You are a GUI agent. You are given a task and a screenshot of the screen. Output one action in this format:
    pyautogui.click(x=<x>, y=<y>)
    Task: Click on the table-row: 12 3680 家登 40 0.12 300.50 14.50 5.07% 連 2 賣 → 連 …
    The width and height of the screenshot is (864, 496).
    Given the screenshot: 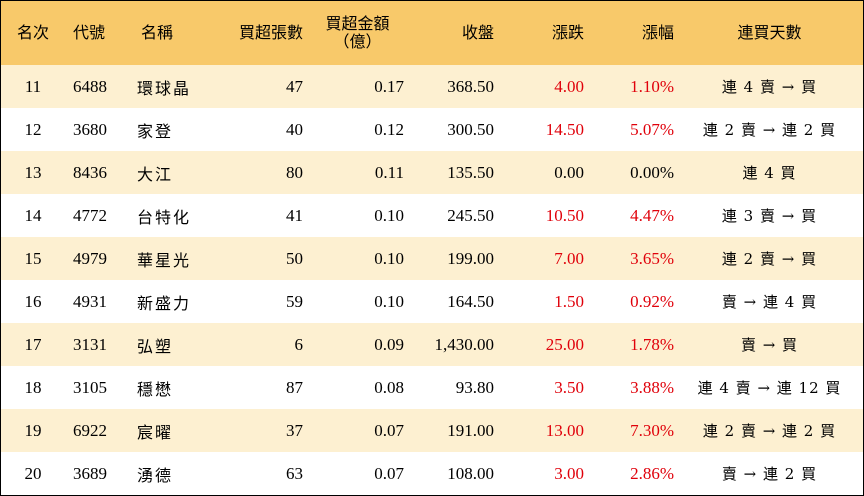 What is the action you would take?
    pyautogui.click(x=432, y=129)
    